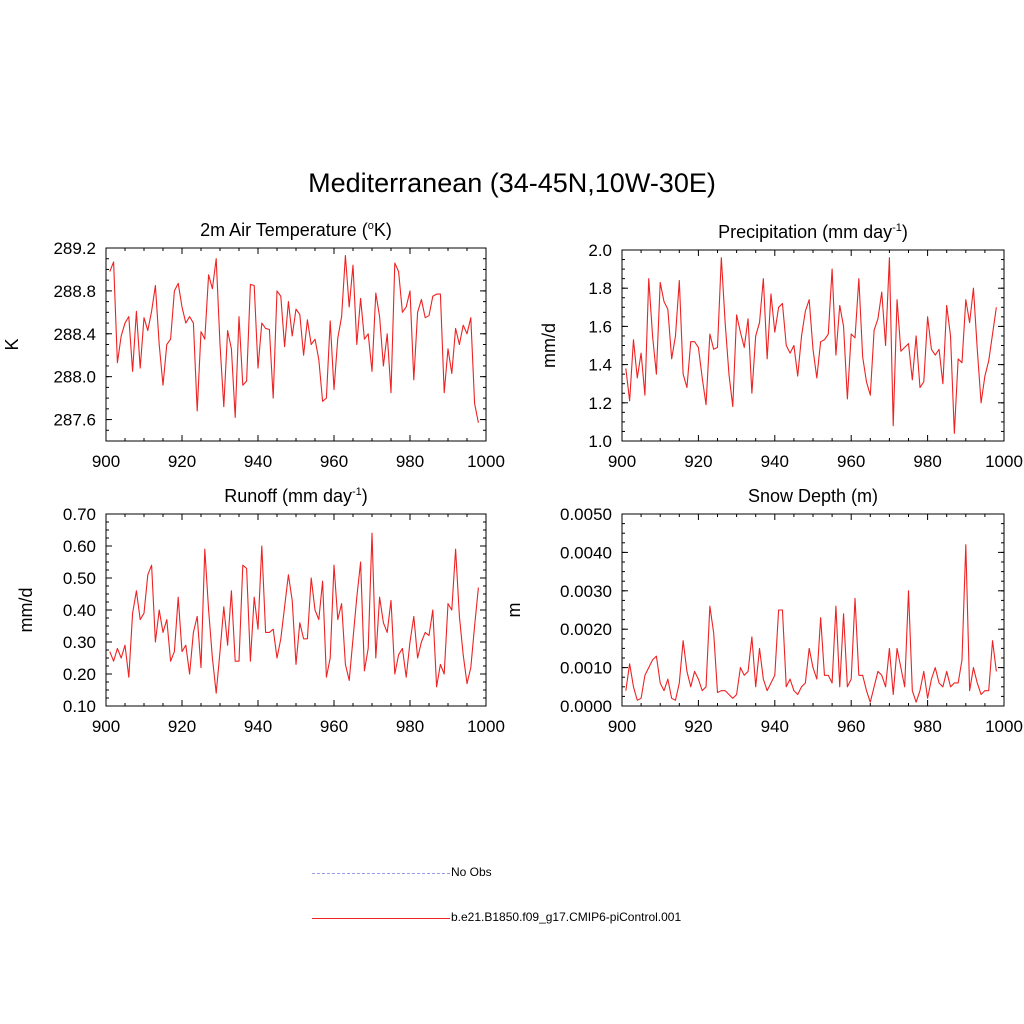  What do you see at coordinates (586, 591) in the screenshot?
I see `y-tick-label: 0.0030` at bounding box center [586, 591].